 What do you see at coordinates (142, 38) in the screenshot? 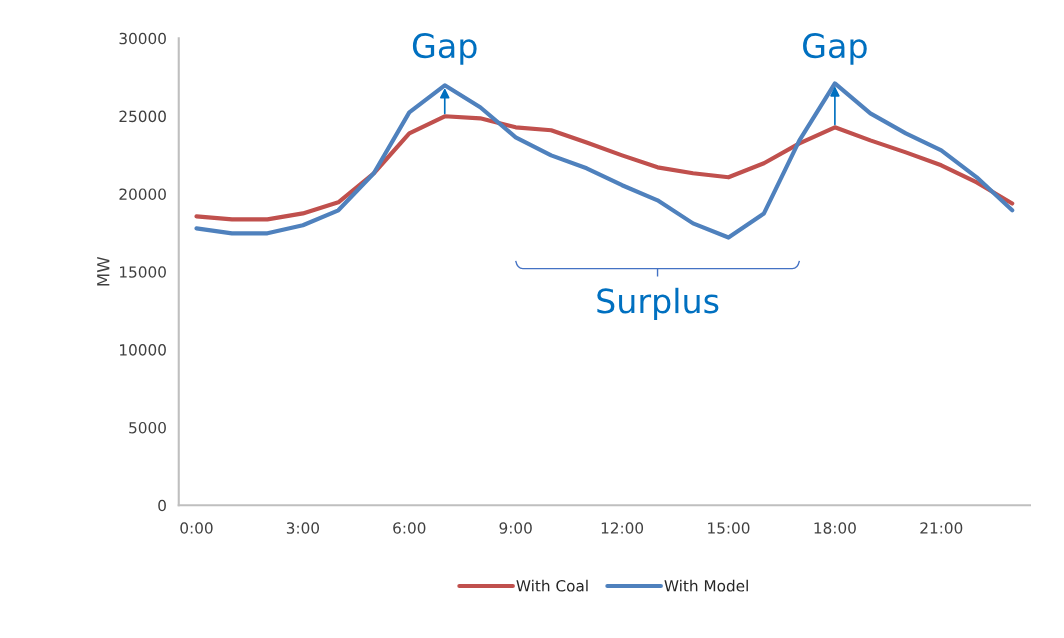
I see `y-tick-label: 30000` at bounding box center [142, 38].